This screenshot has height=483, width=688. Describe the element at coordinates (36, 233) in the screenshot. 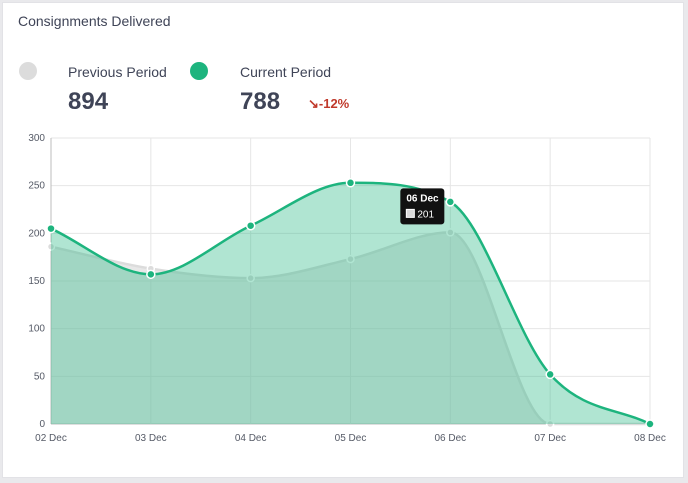

I see `y-tick-label: 200` at that location.